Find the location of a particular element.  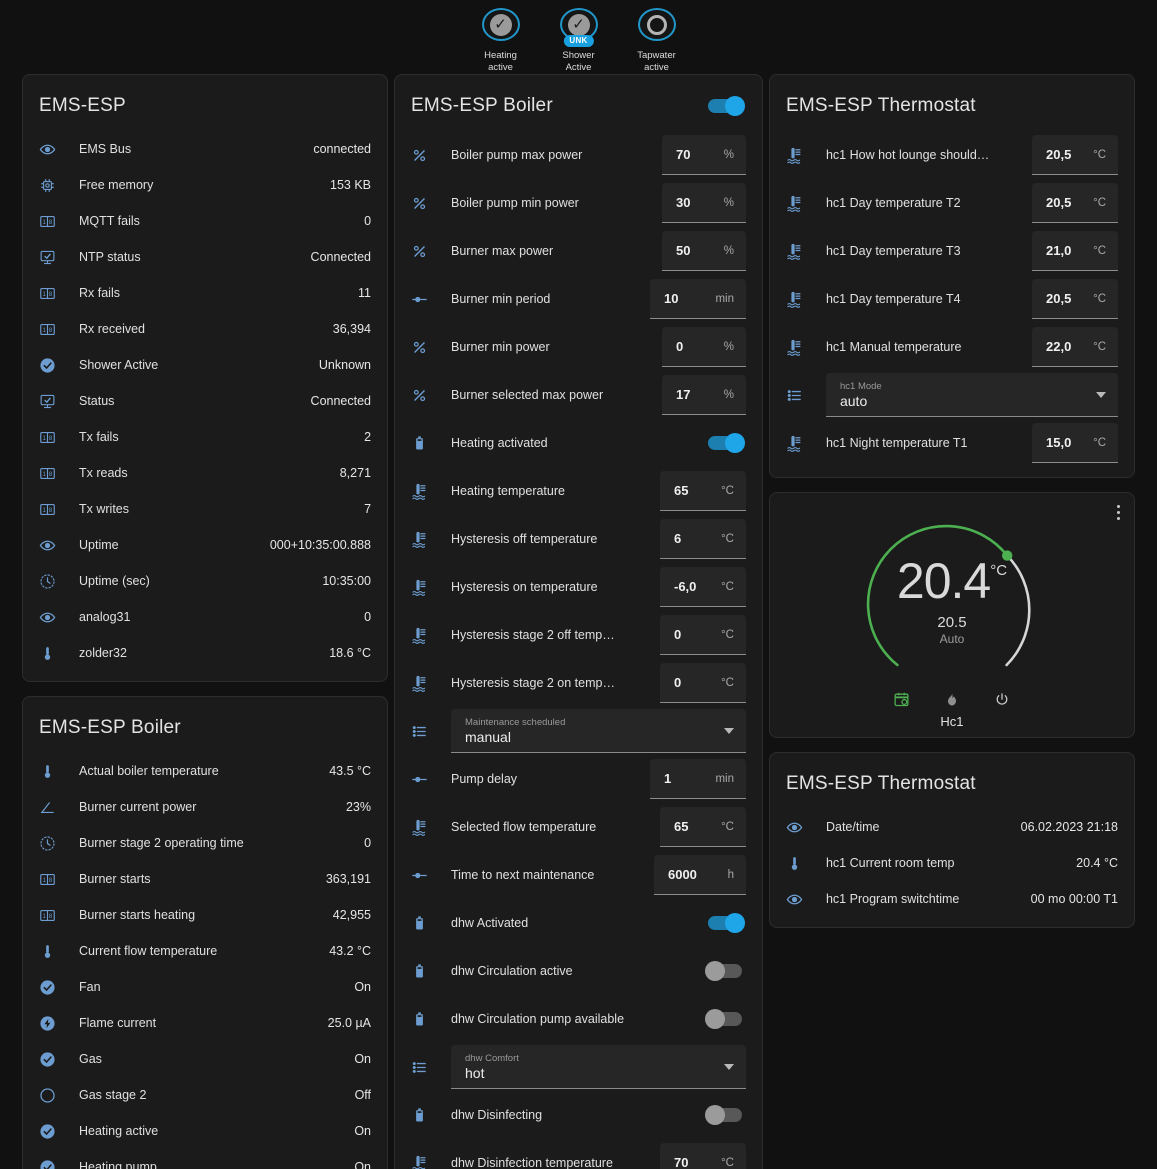

row-label: Heating pump is located at coordinates (118, 1164).